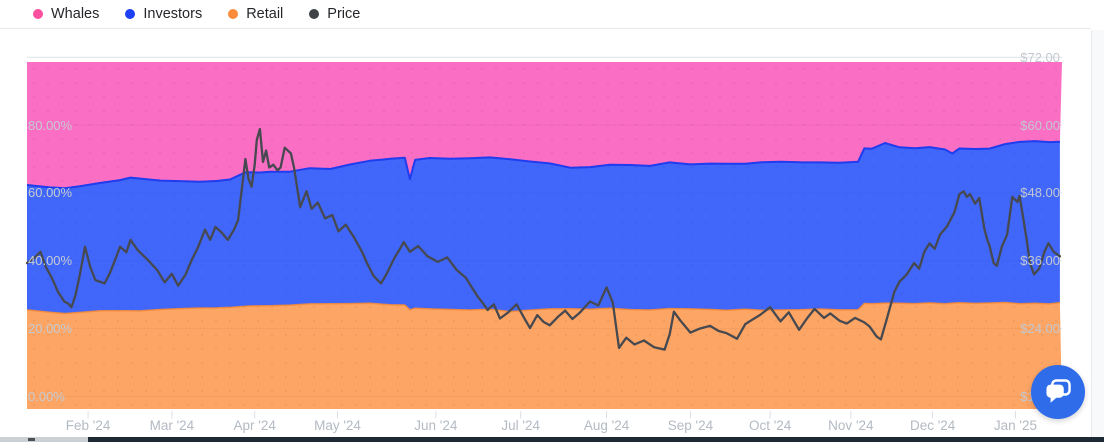 The height and width of the screenshot is (442, 1104). I want to click on chart-legend: Whales Investors Retail Price, so click(545, 14).